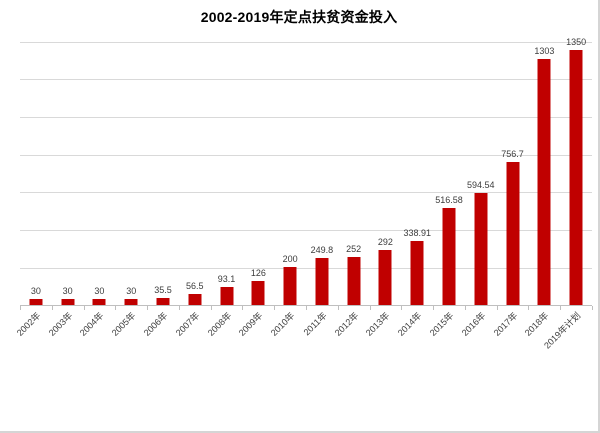 The image size is (600, 433). What do you see at coordinates (481, 184) in the screenshot?
I see `bar-value-label: 594.54` at bounding box center [481, 184].